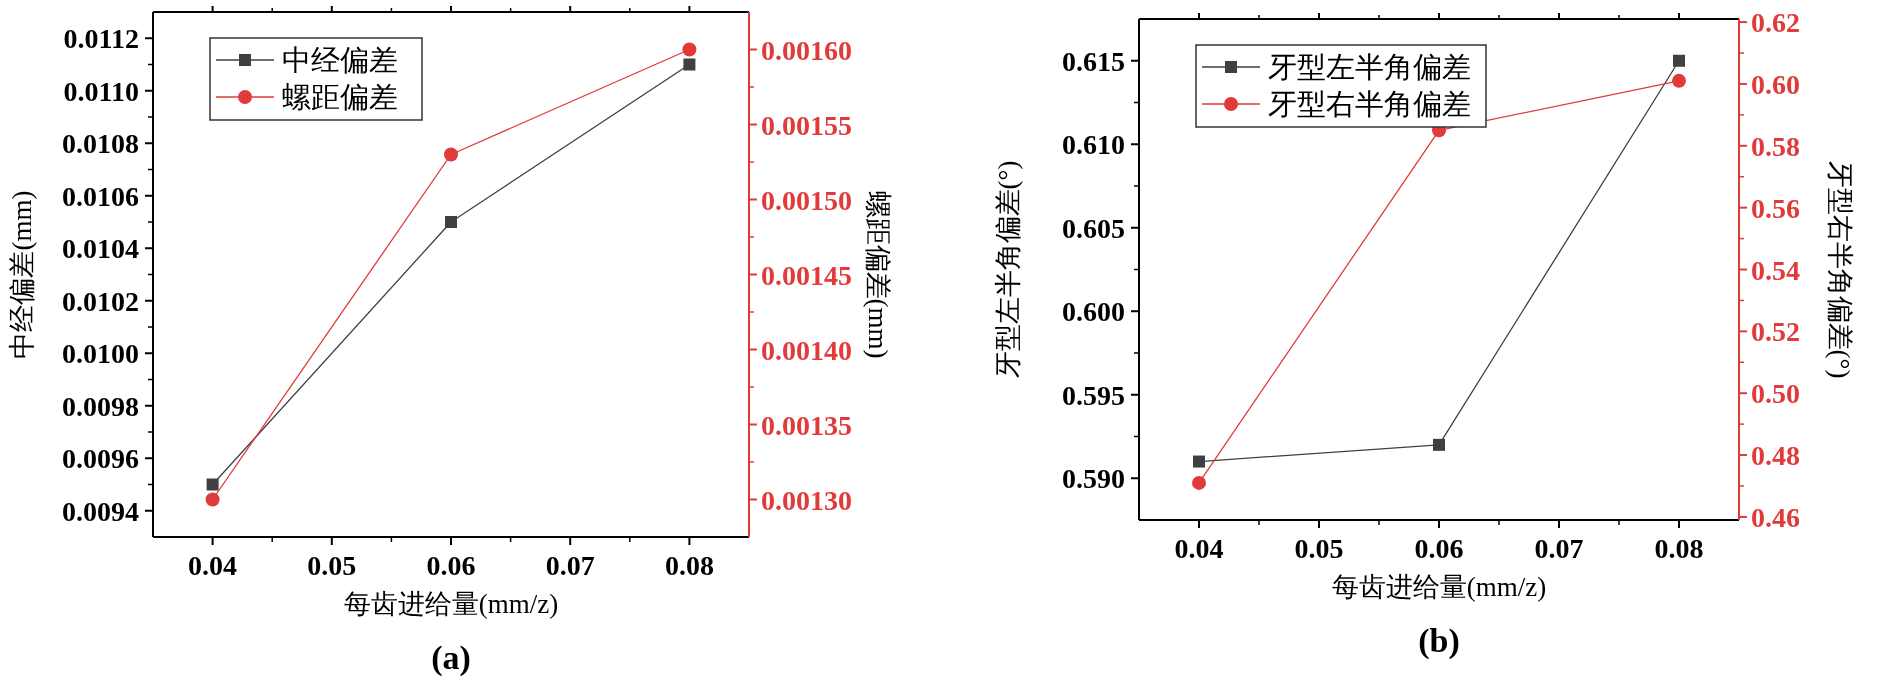  What do you see at coordinates (1439, 641) in the screenshot?
I see `text: (b)` at bounding box center [1439, 641].